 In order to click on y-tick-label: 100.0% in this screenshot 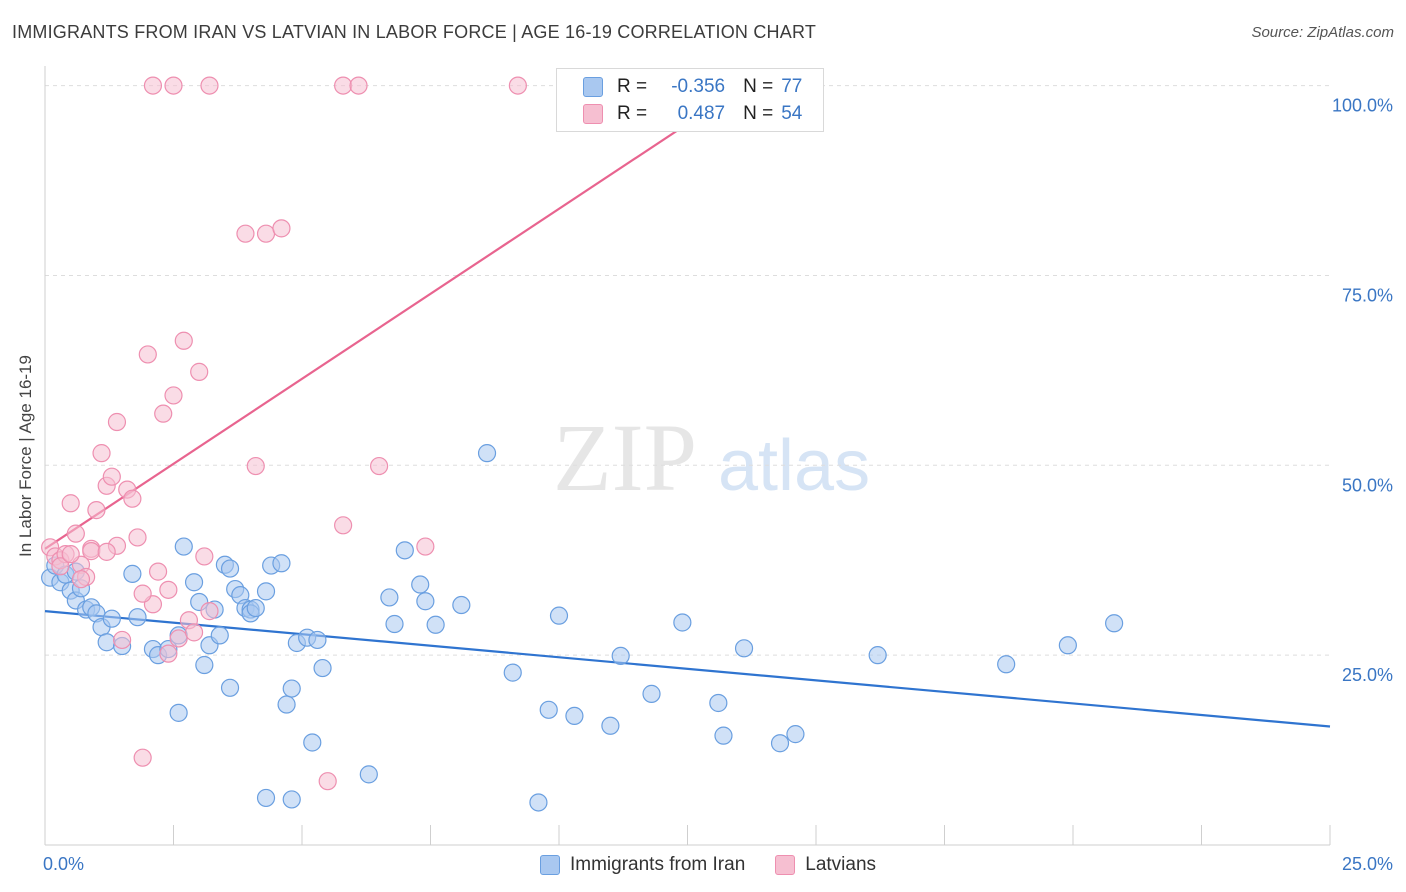, I will do `click(1362, 106)`.